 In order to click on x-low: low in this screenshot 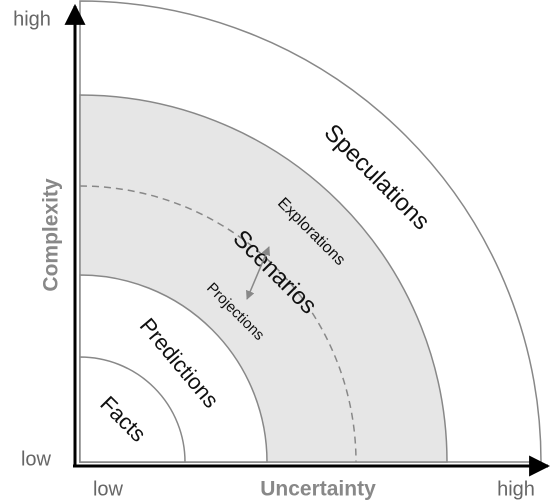, I will do `click(108, 489)`.